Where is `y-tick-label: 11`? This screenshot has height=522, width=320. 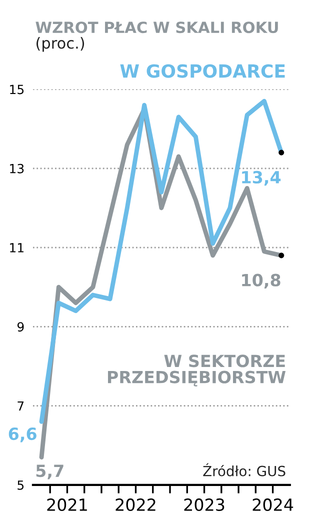
y-tick-label: 11 is located at coordinates (17, 247).